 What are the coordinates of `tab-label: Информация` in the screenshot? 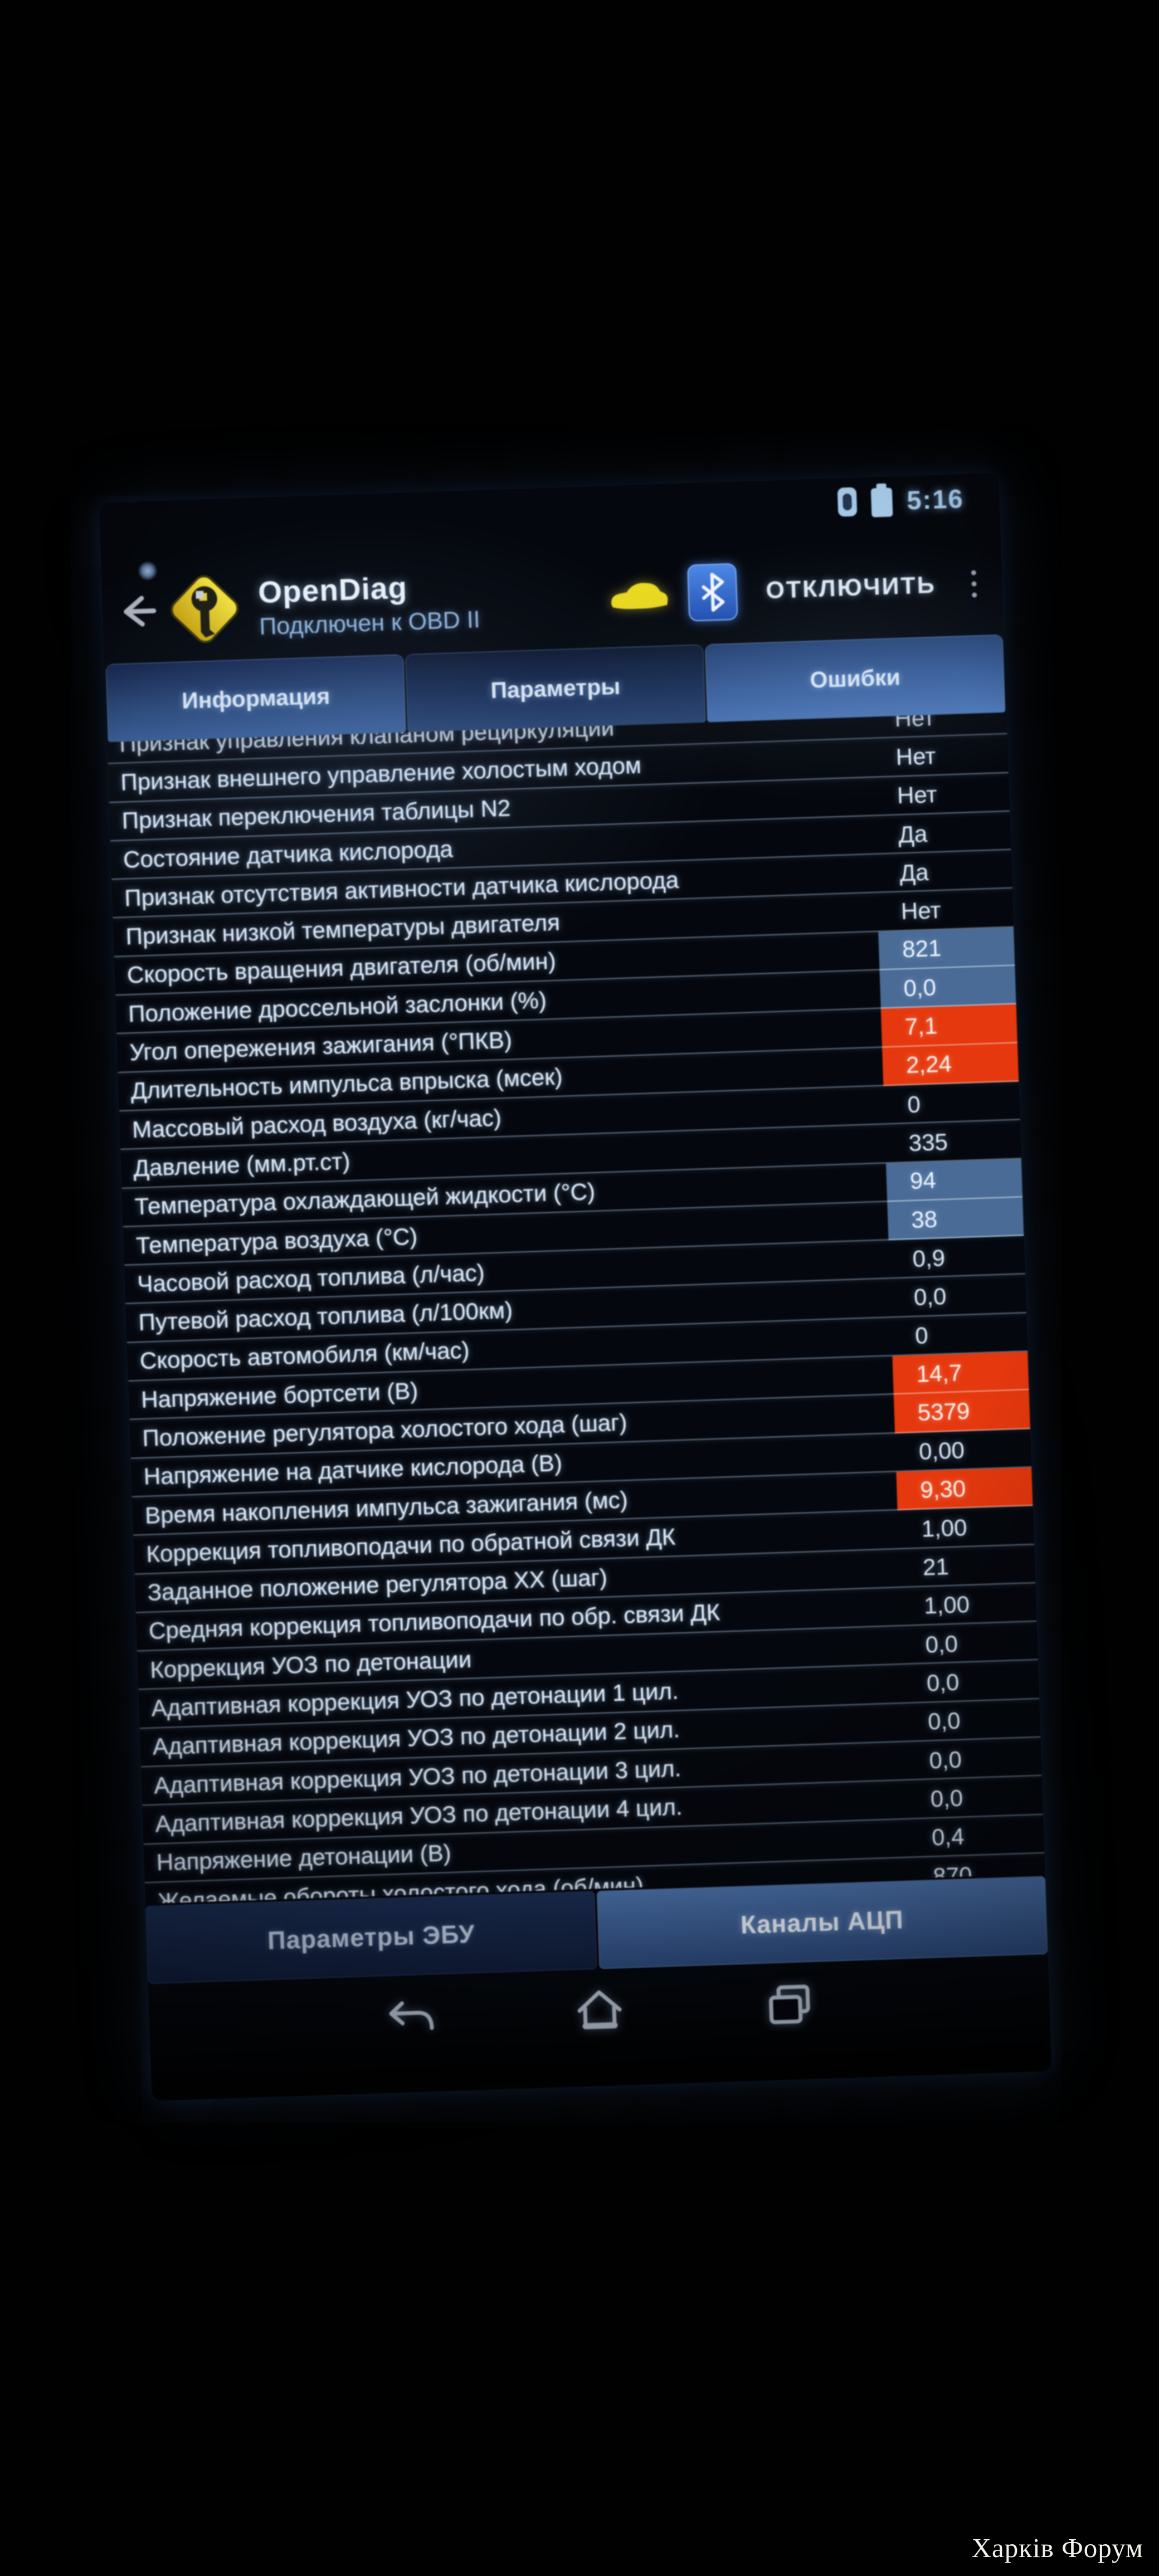 It's located at (256, 698).